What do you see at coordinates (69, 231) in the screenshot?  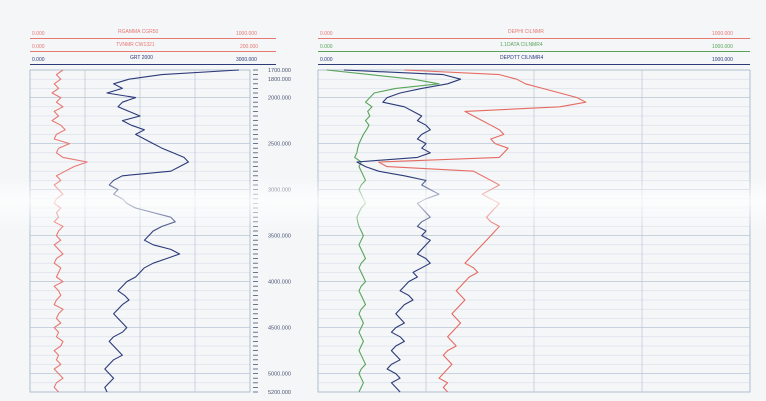 I see `curve-rgamma-cgr50` at bounding box center [69, 231].